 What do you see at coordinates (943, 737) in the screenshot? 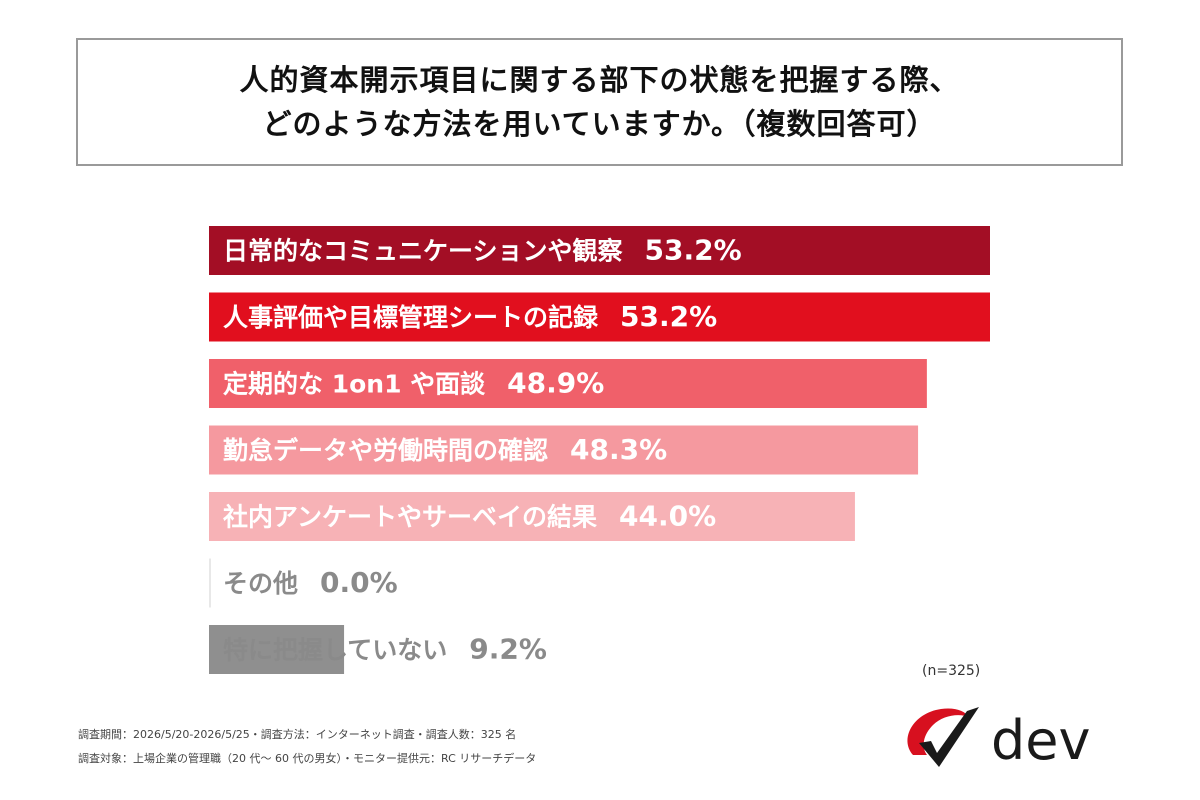
I see `checkmark-swoosh-icon` at bounding box center [943, 737].